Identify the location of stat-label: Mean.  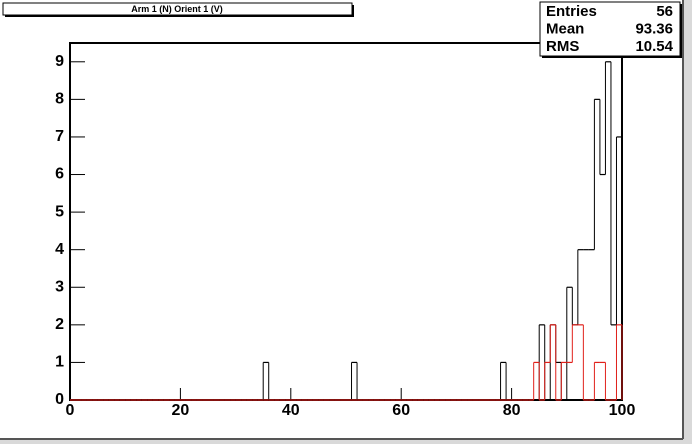
(565, 28).